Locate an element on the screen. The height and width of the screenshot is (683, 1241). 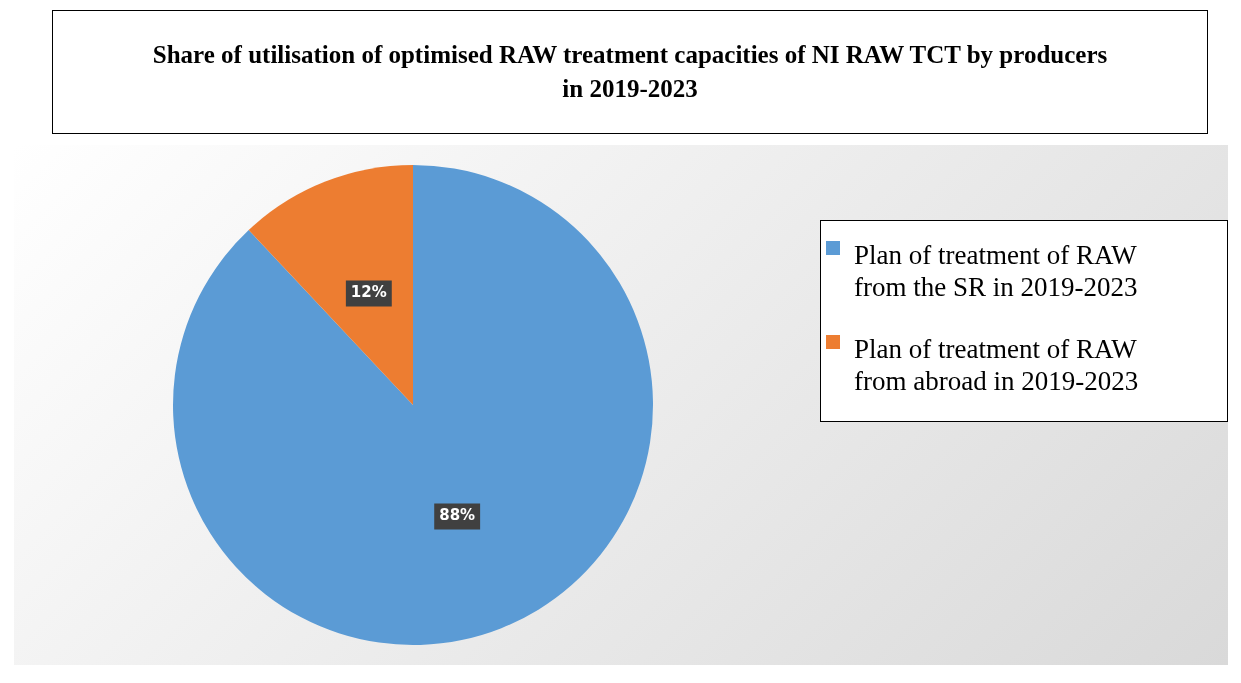
data-label: 88% is located at coordinates (457, 515).